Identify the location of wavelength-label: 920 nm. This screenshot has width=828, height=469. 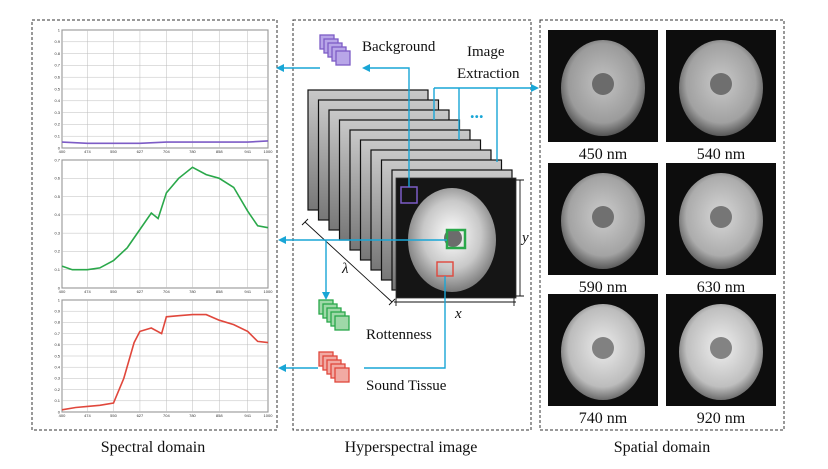
(721, 418).